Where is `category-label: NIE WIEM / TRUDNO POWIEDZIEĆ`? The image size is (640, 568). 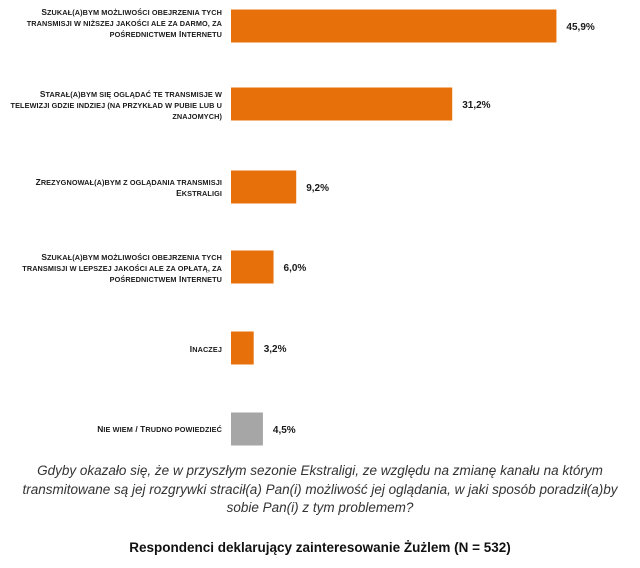
category-label: NIE WIEM / TRUDNO POWIEDZIEĆ is located at coordinates (159, 429).